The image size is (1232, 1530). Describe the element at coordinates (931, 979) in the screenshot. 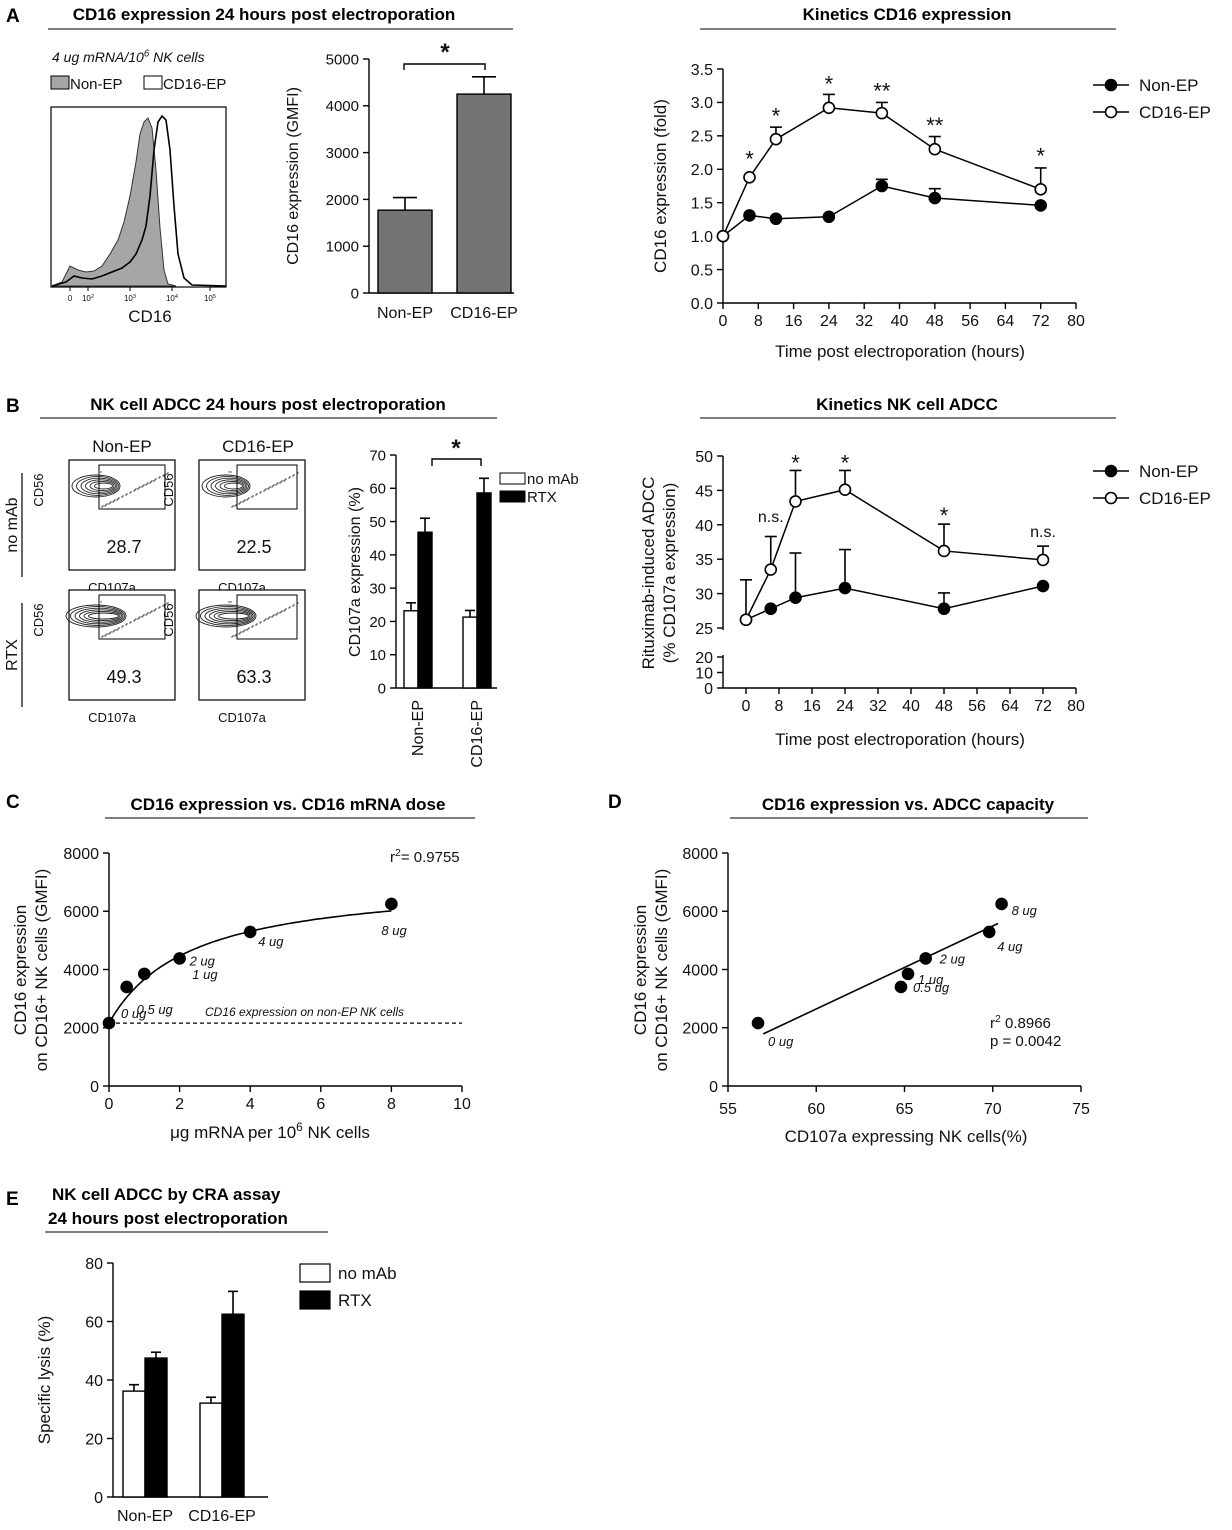

I see `d-point-label: 1 ug` at that location.